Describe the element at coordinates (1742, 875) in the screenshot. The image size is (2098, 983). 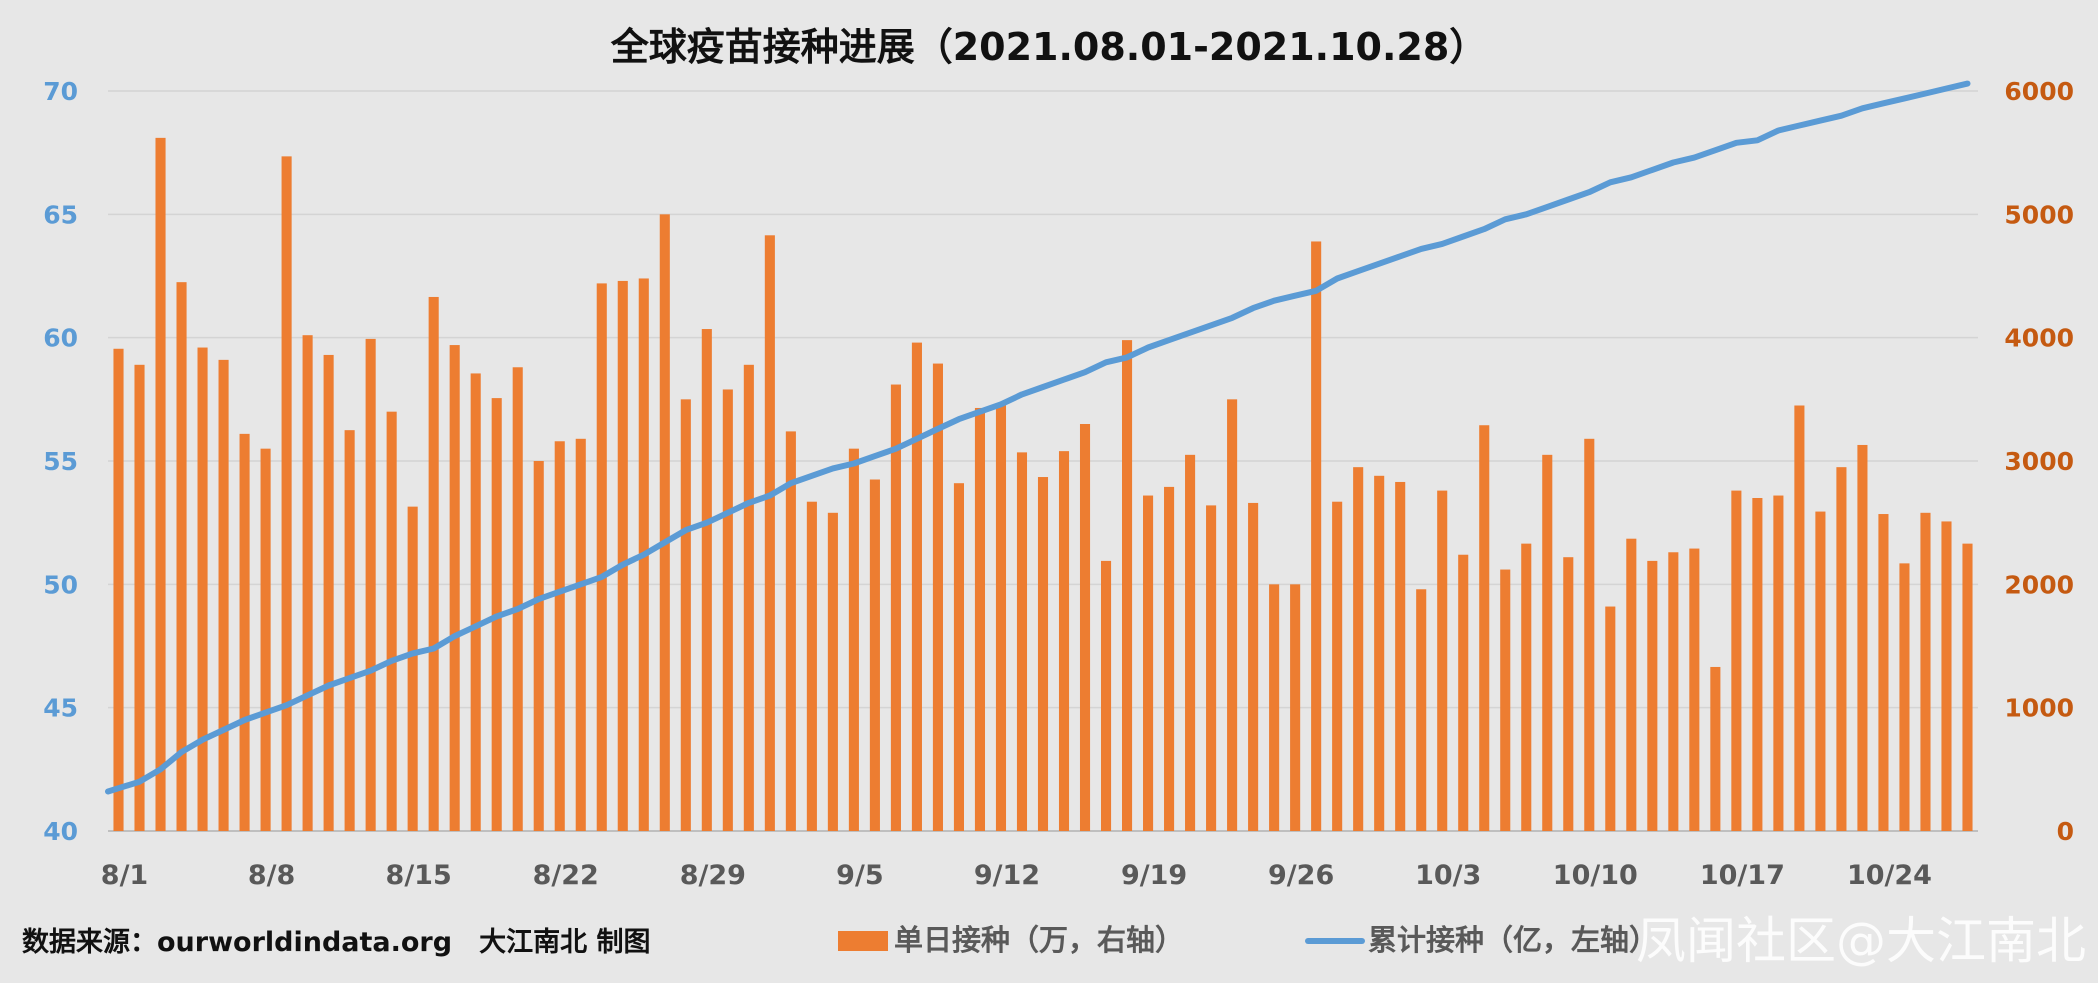
I see `x-axis-tick-label: 10/17` at that location.